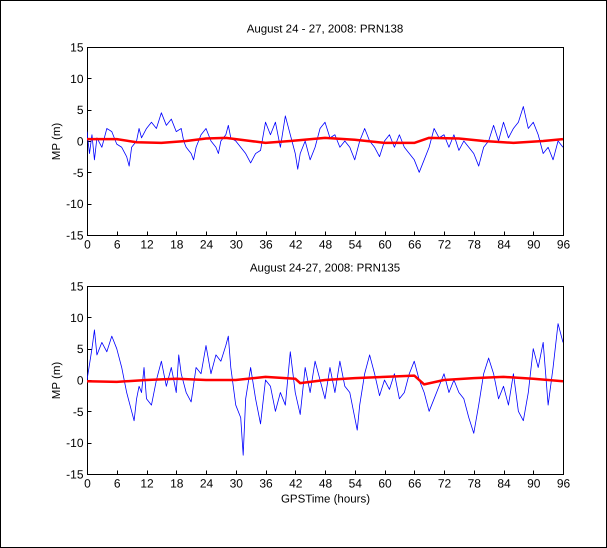 This screenshot has height=548, width=607. Describe the element at coordinates (325, 268) in the screenshot. I see `chart-title: August 24-27, 2008: PRN135` at that location.